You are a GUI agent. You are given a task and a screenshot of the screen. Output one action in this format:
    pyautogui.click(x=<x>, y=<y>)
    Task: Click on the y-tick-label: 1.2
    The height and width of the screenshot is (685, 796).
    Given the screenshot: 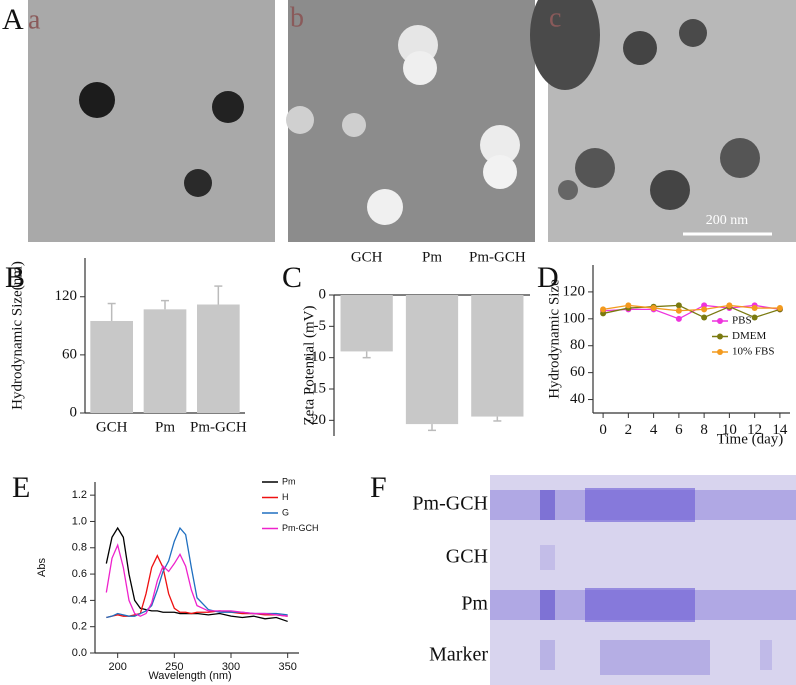 What is the action you would take?
    pyautogui.click(x=79, y=495)
    